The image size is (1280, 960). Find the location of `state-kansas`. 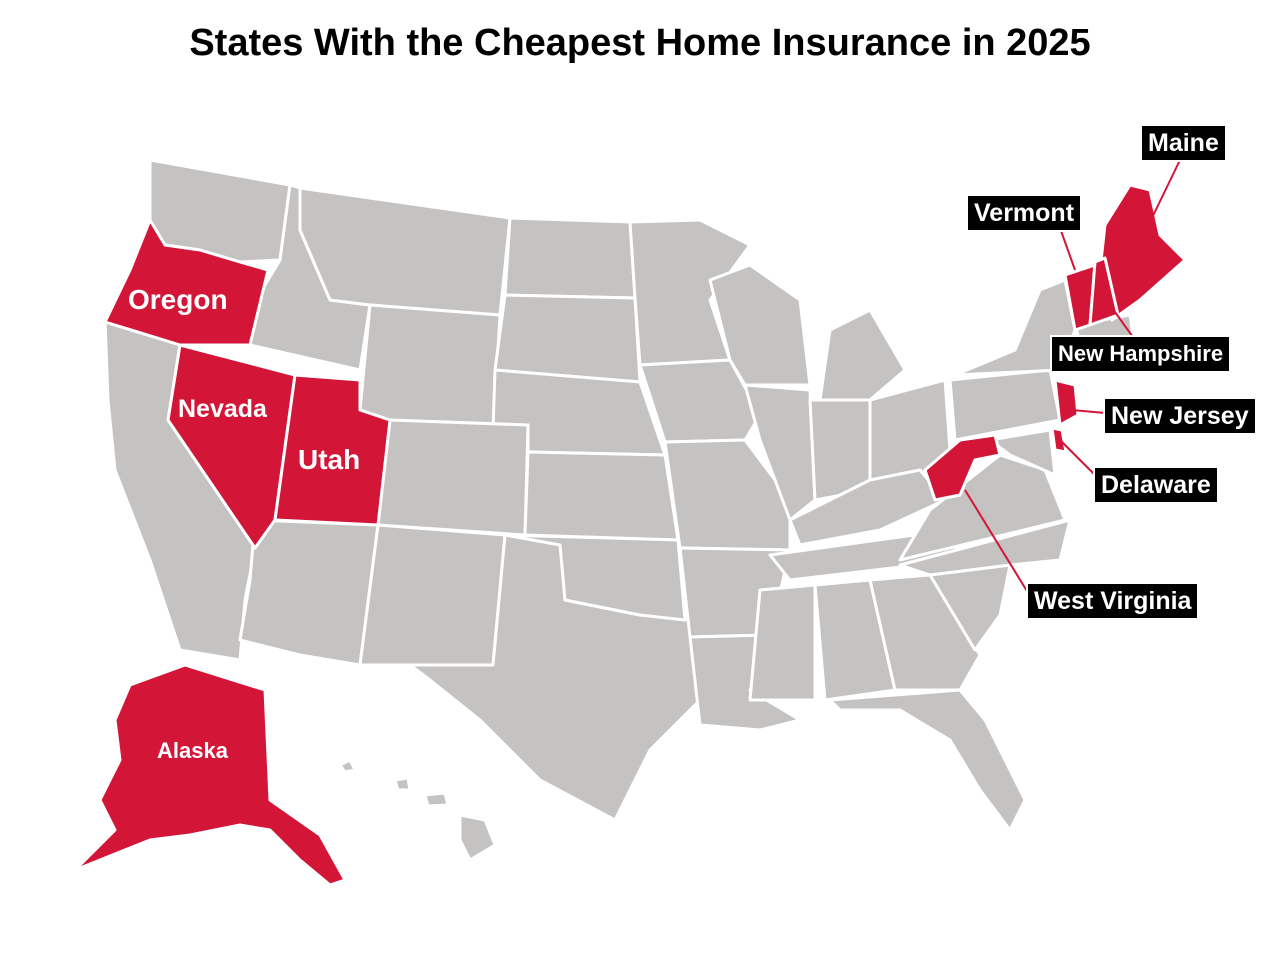

state-kansas is located at coordinates (601, 496).